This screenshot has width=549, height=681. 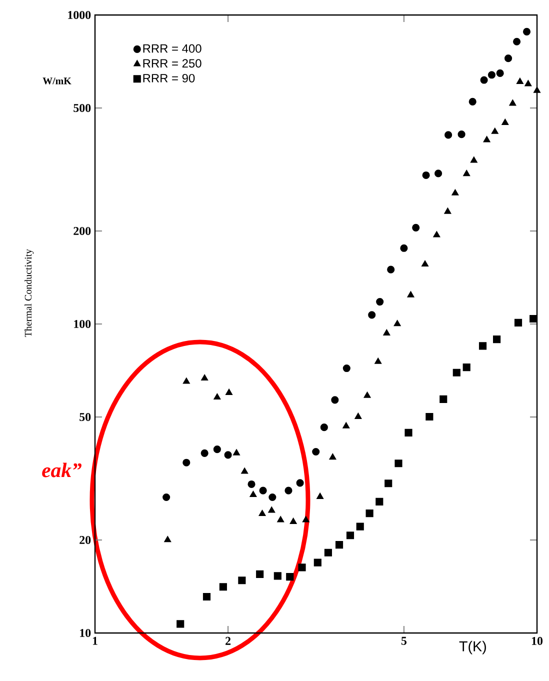 What do you see at coordinates (172, 48) in the screenshot?
I see `legend-label: RRR = 400` at bounding box center [172, 48].